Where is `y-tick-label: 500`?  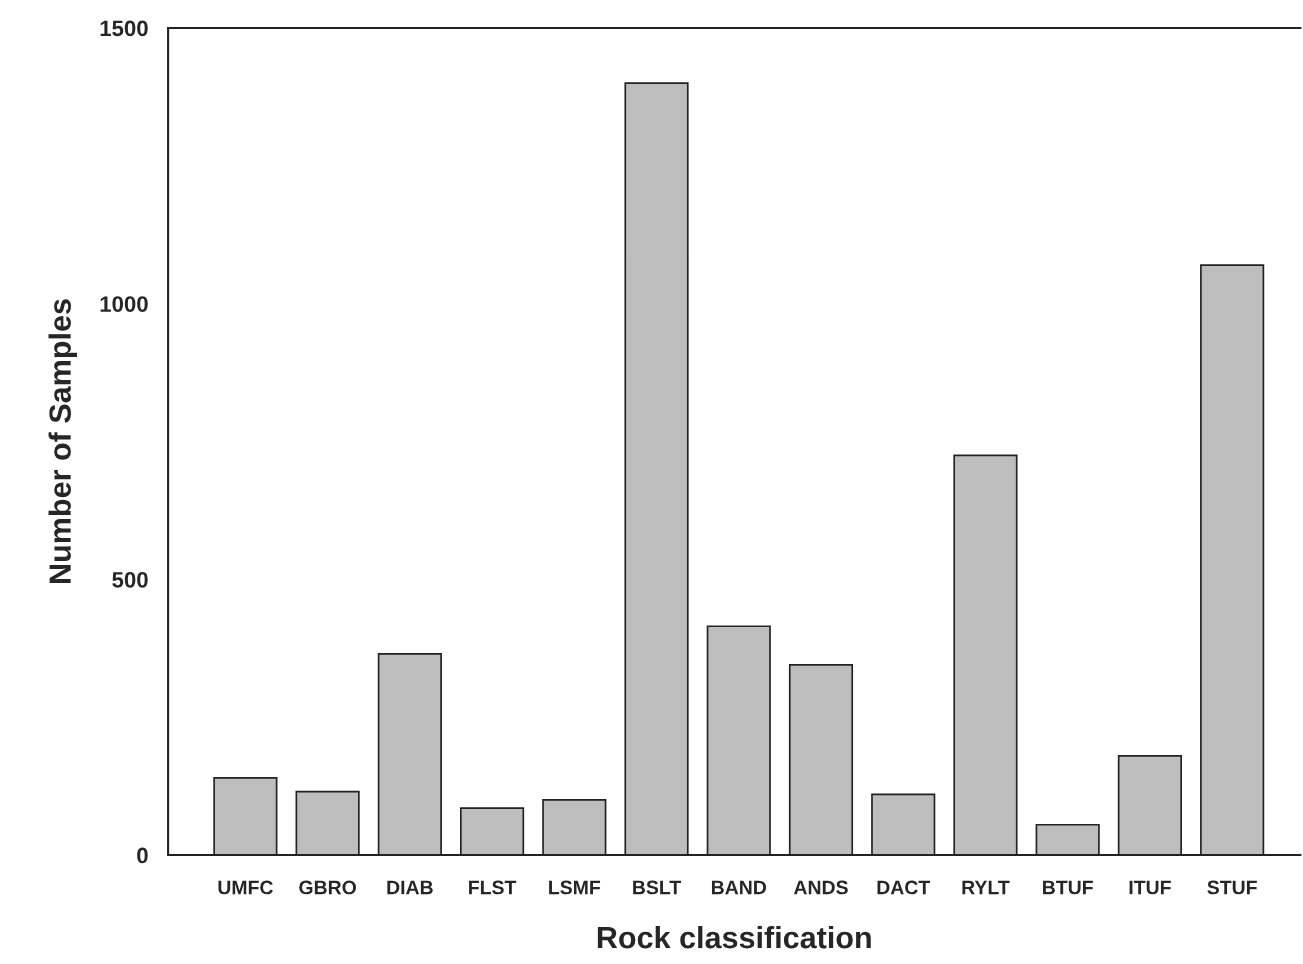
y-tick-label: 500 is located at coordinates (130, 579).